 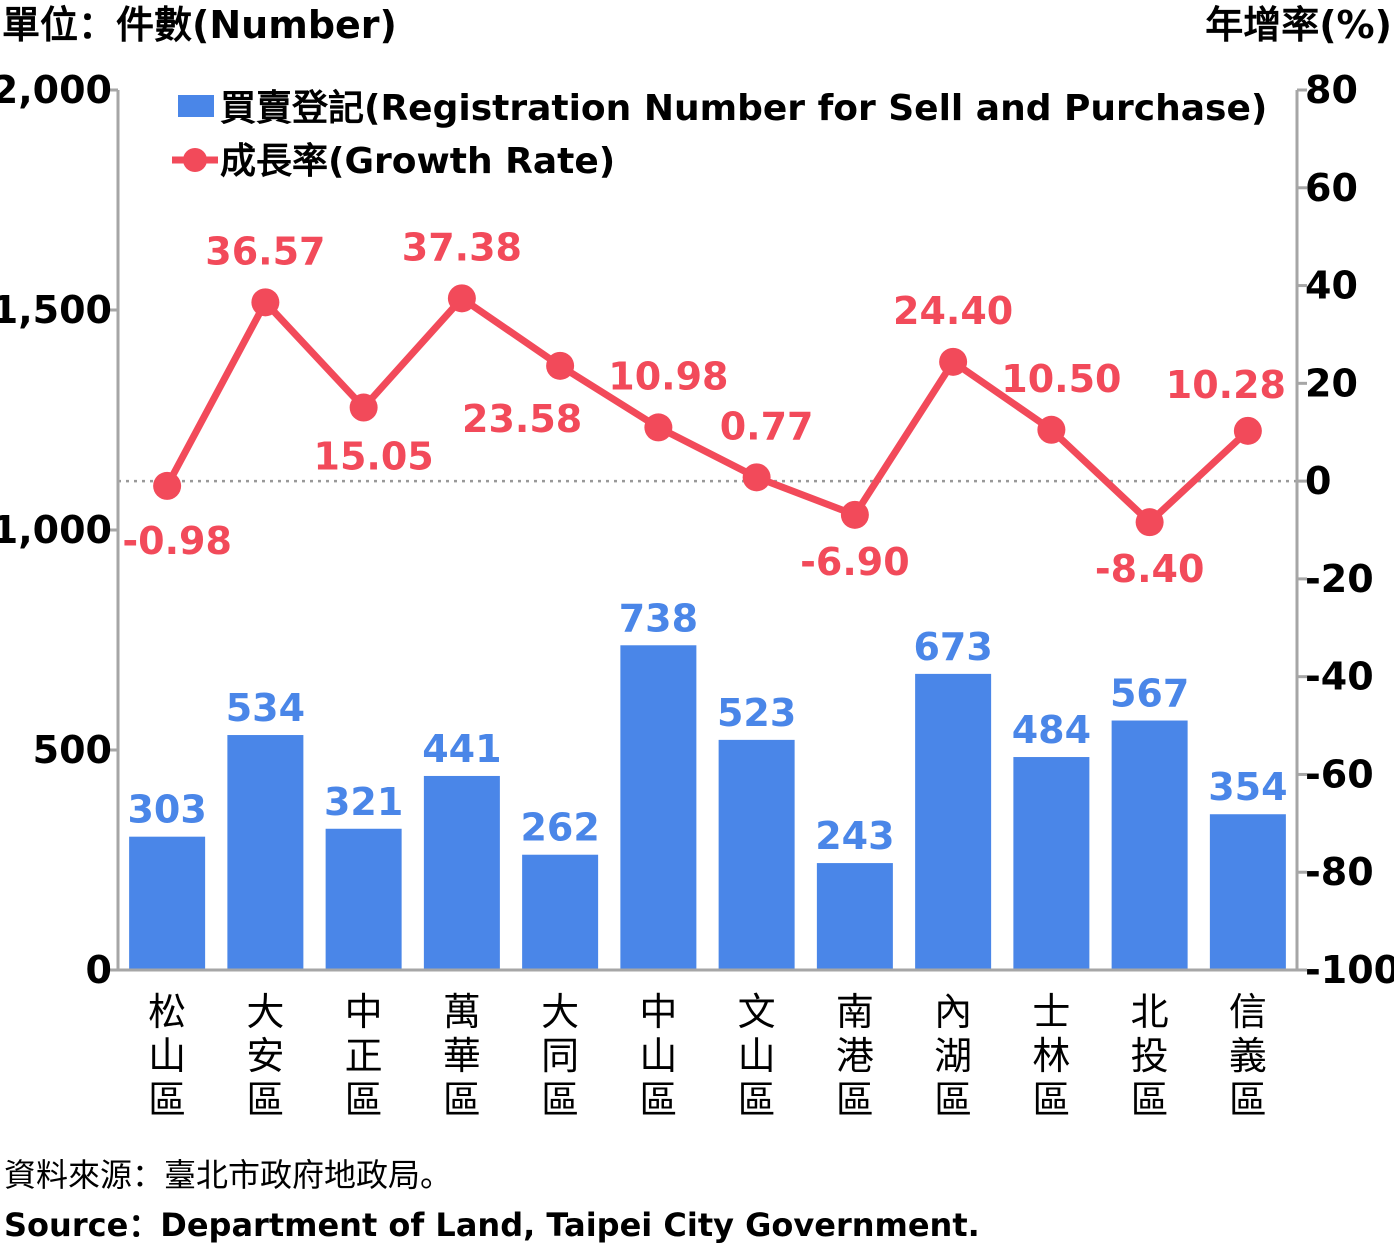 What do you see at coordinates (953, 311) in the screenshot?
I see `growth-rate-label: 24.40` at bounding box center [953, 311].